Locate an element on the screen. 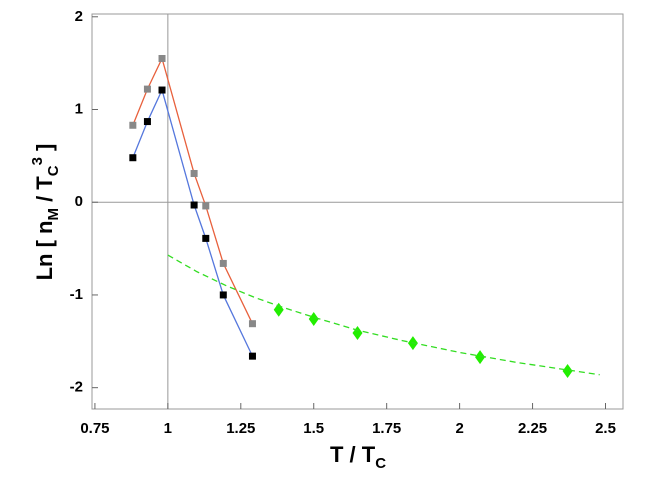 The image size is (661, 481). y-label-part: ] is located at coordinates (44, 150).